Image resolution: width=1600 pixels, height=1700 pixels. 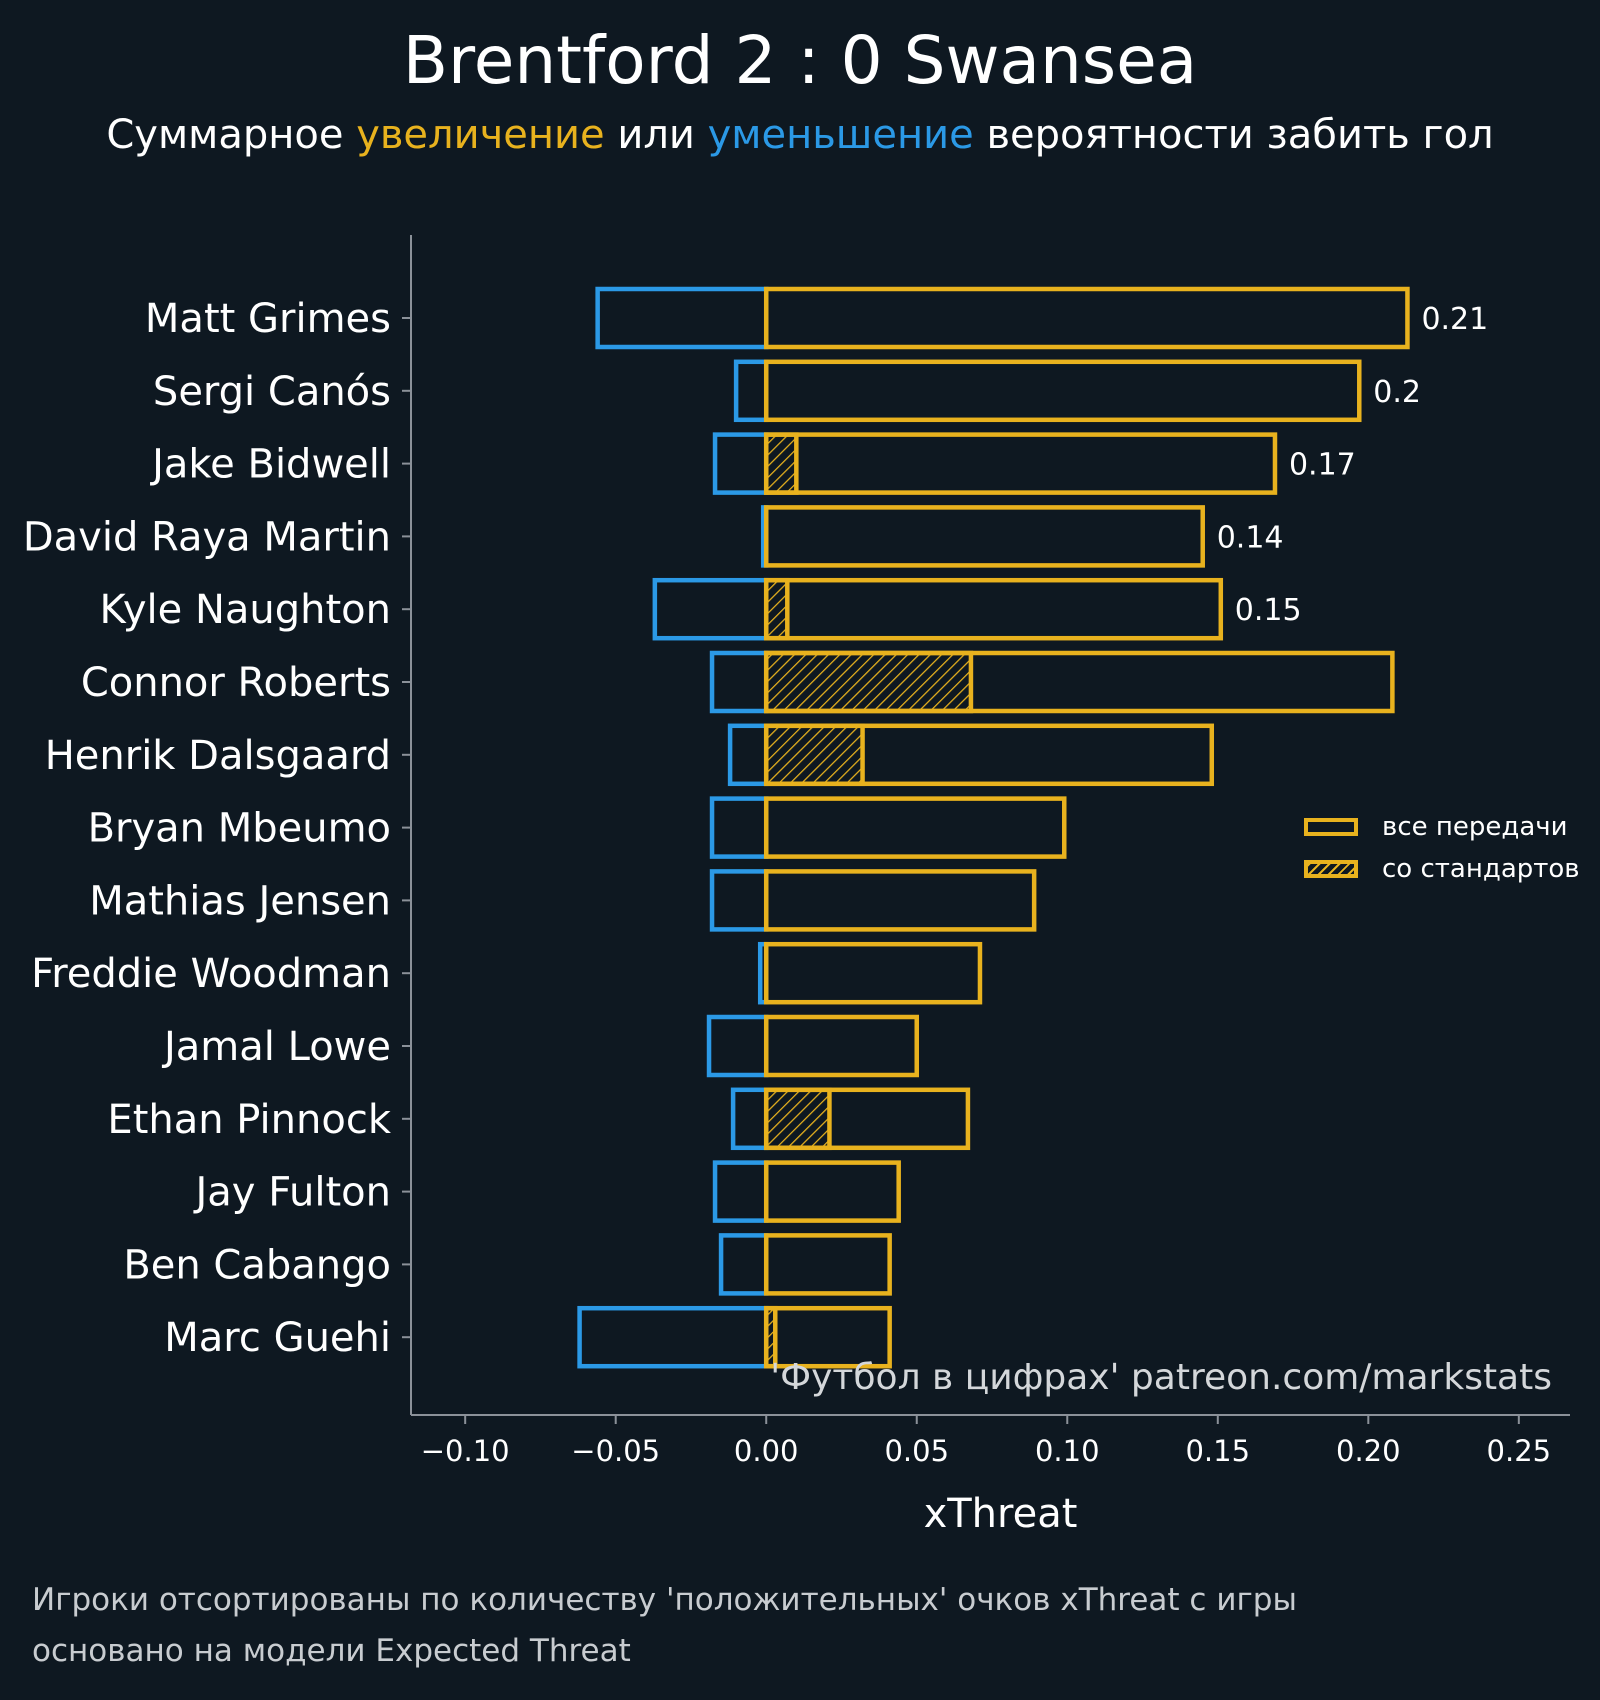 I want to click on y-tick-label: Bryan Mbeumo, so click(x=239, y=829).